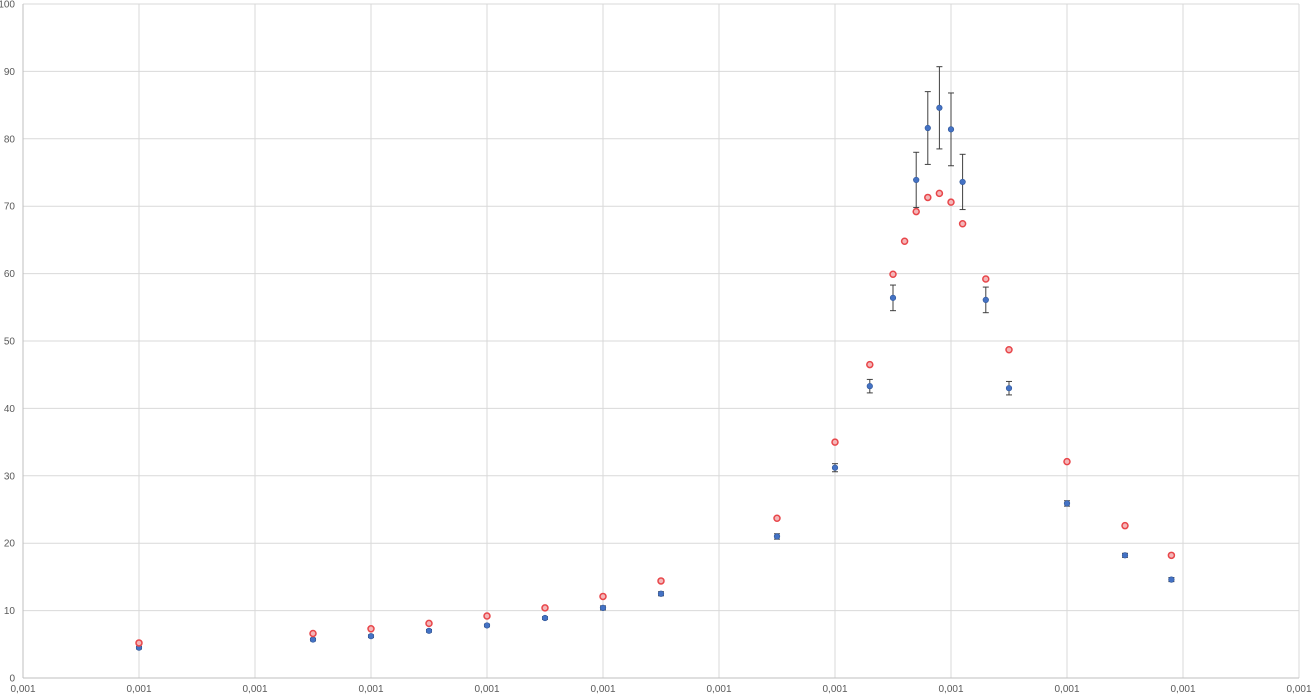  What do you see at coordinates (10, 544) in the screenshot?
I see `y-tick-label: 20` at bounding box center [10, 544].